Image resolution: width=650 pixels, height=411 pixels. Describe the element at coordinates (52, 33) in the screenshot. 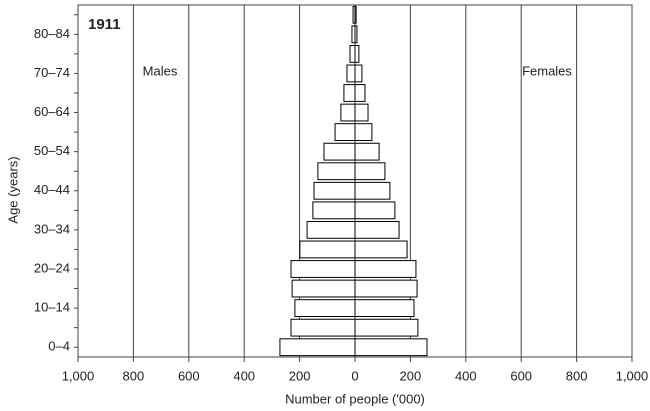

I see `y-tick-label: 80–84` at that location.